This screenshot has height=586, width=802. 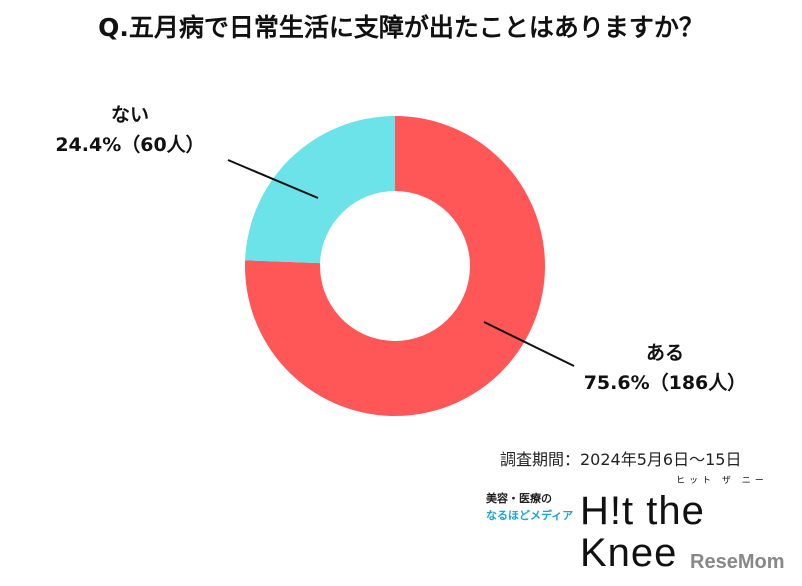 What do you see at coordinates (130, 130) in the screenshot?
I see `label-nai: ない 24.4%（60人）` at bounding box center [130, 130].